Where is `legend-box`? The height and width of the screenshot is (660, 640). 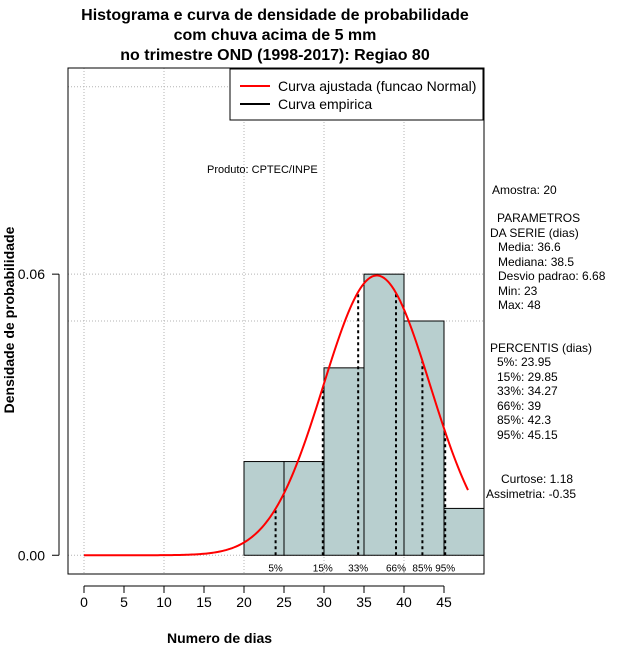 legend-box is located at coordinates (356, 94).